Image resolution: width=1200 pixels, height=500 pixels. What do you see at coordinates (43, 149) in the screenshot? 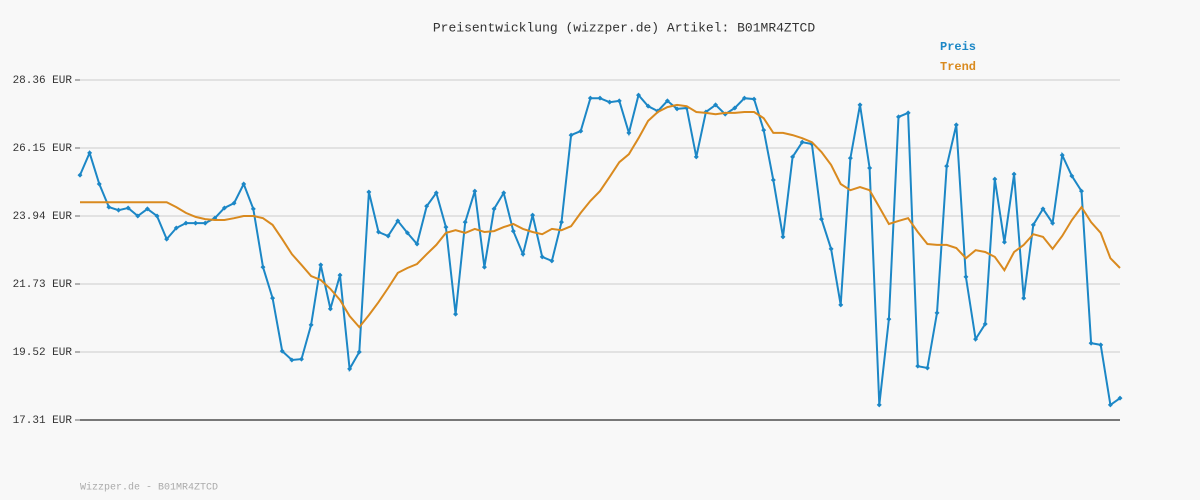
I see `y-tick-label: 26.15 EUR` at bounding box center [43, 149].